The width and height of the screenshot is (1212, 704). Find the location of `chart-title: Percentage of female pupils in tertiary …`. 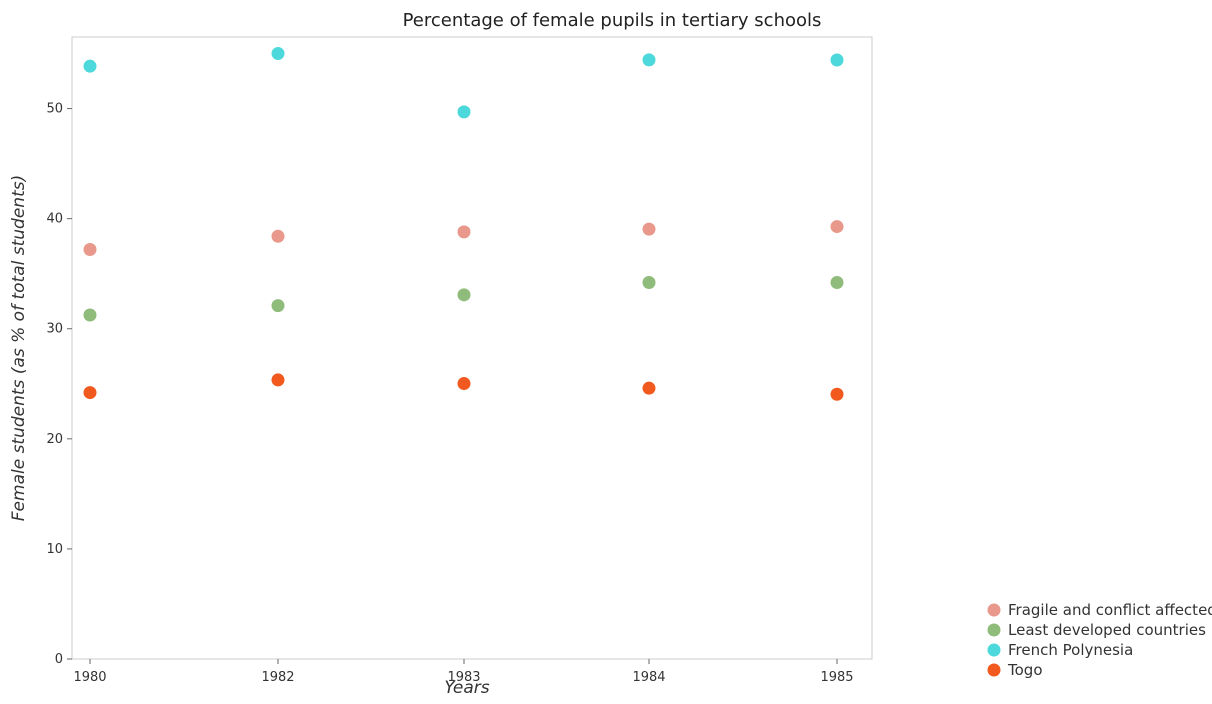

chart-title: Percentage of female pupils in tertiary … is located at coordinates (612, 20).